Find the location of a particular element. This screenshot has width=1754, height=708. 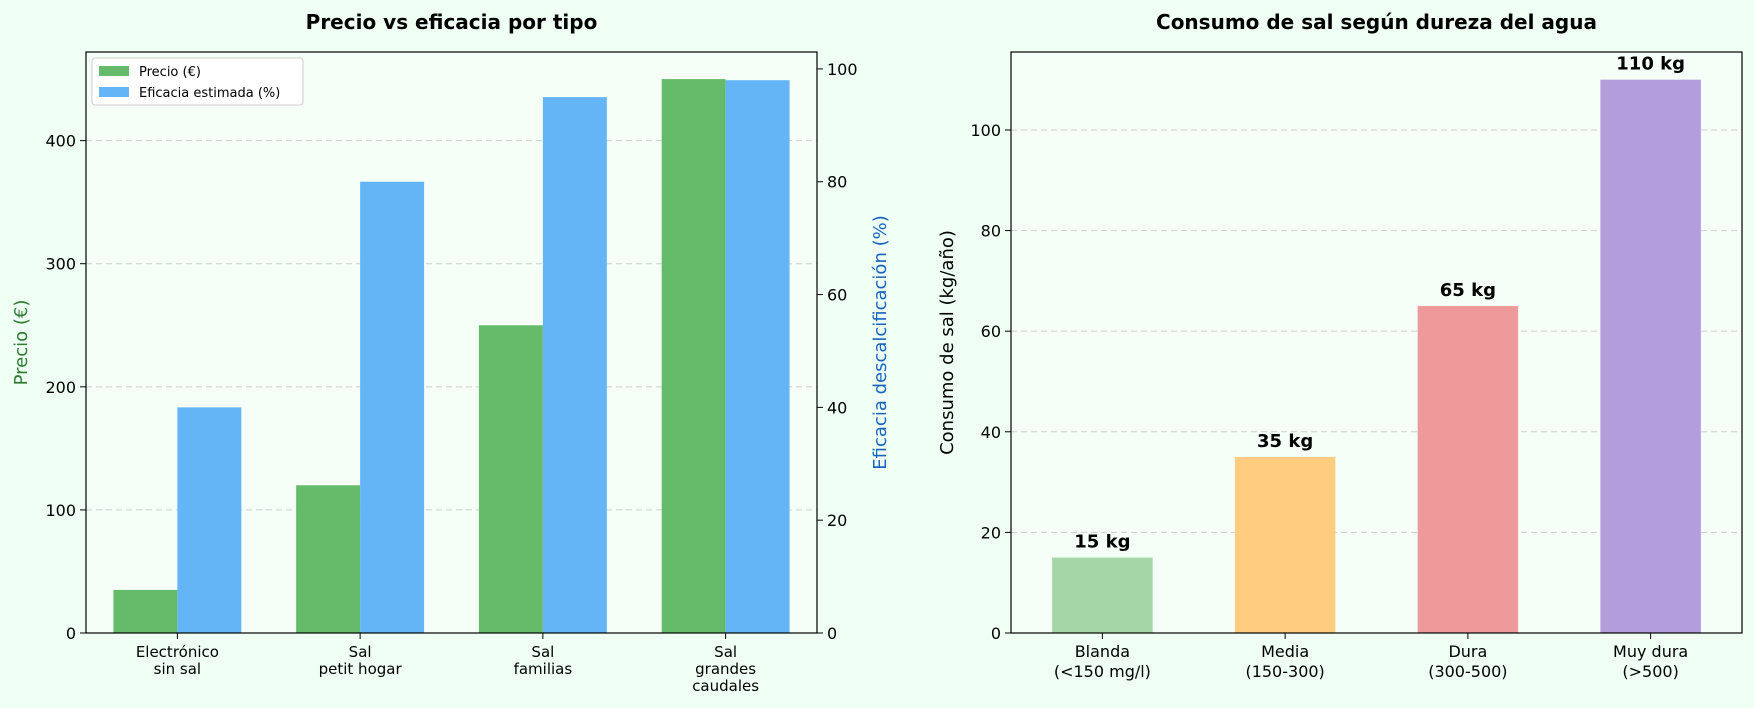

y-tick-label: 80 is located at coordinates (991, 231).